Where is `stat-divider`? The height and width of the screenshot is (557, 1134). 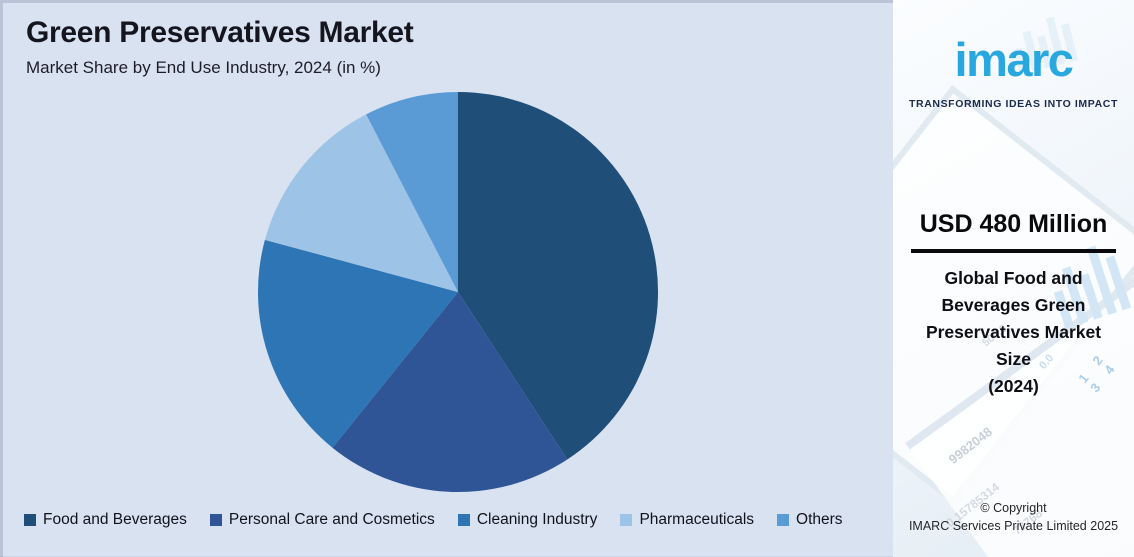 stat-divider is located at coordinates (1013, 251).